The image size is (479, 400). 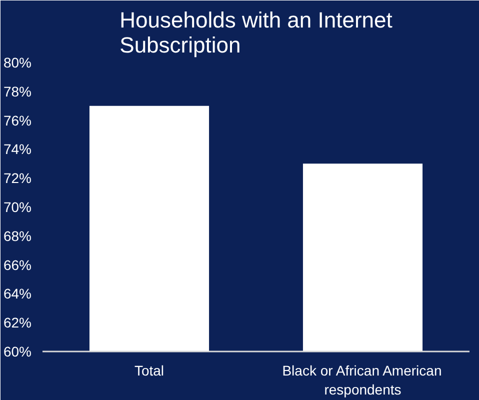 I want to click on y-tick-label: 80%, so click(x=17, y=62).